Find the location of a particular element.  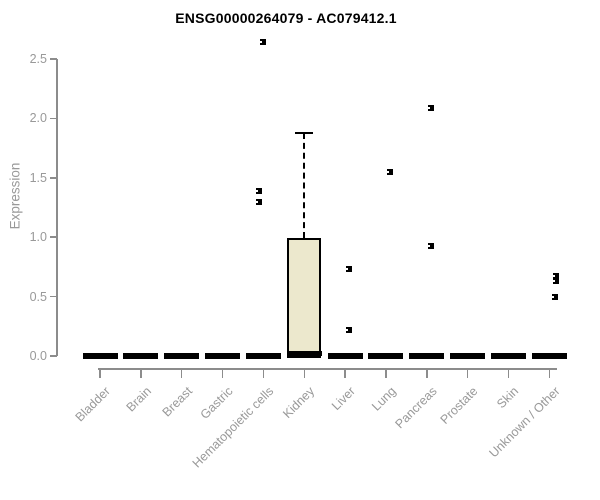

x-category-label: Pancreas is located at coordinates (416, 408).